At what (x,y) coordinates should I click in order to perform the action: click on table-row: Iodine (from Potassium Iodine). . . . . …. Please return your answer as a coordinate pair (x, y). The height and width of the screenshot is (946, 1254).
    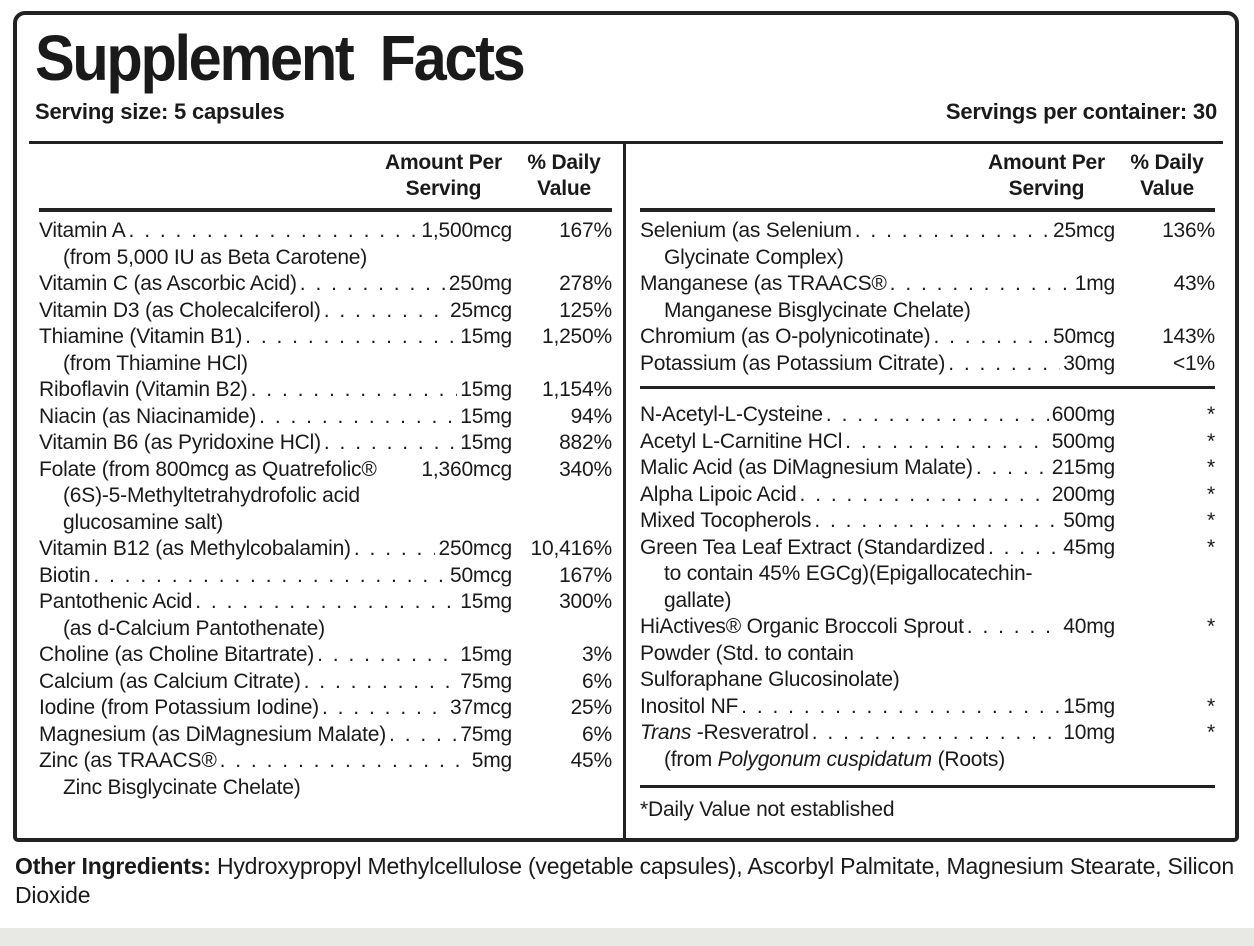
    Looking at the image, I should click on (325, 708).